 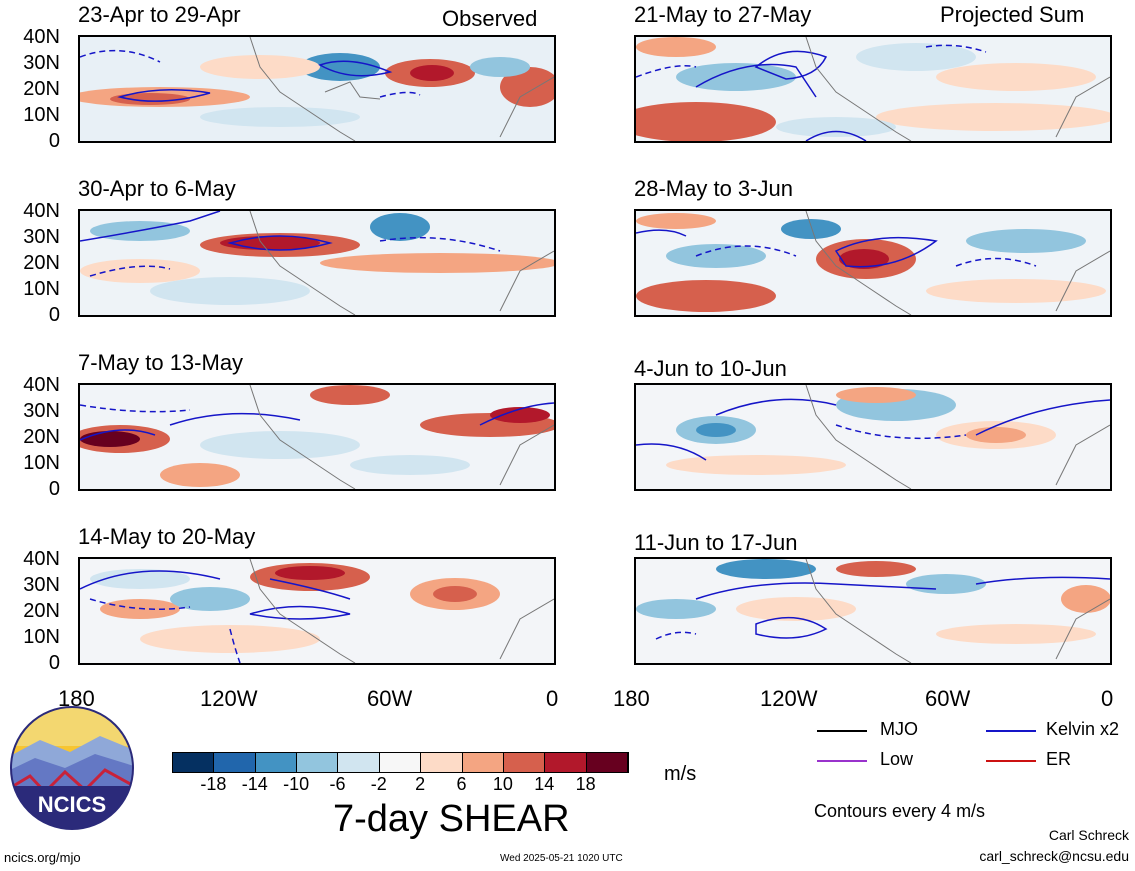 I want to click on panel-title: 28-May to 3-Jun, so click(x=713, y=188).